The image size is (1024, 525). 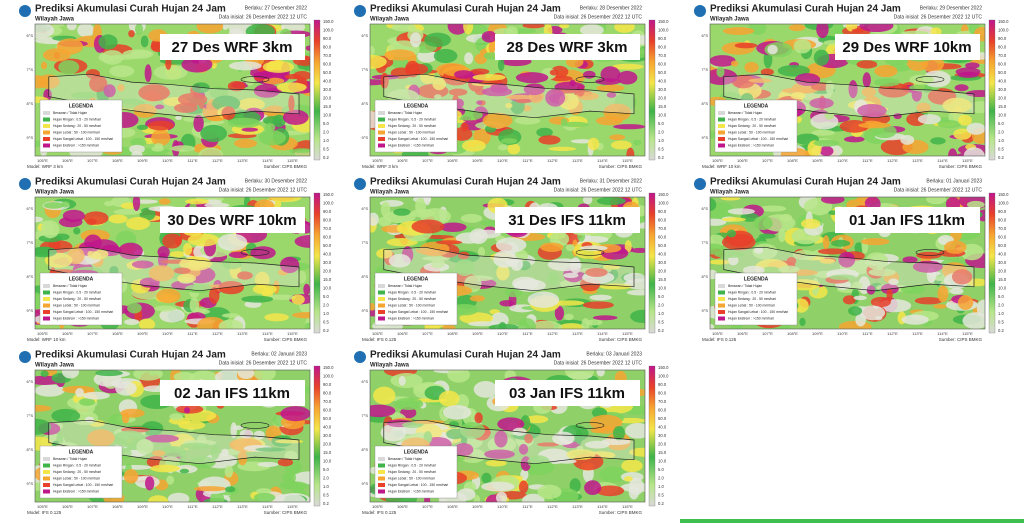 What do you see at coordinates (967, 160) in the screenshot?
I see `lon-tick: 115°E` at bounding box center [967, 160].